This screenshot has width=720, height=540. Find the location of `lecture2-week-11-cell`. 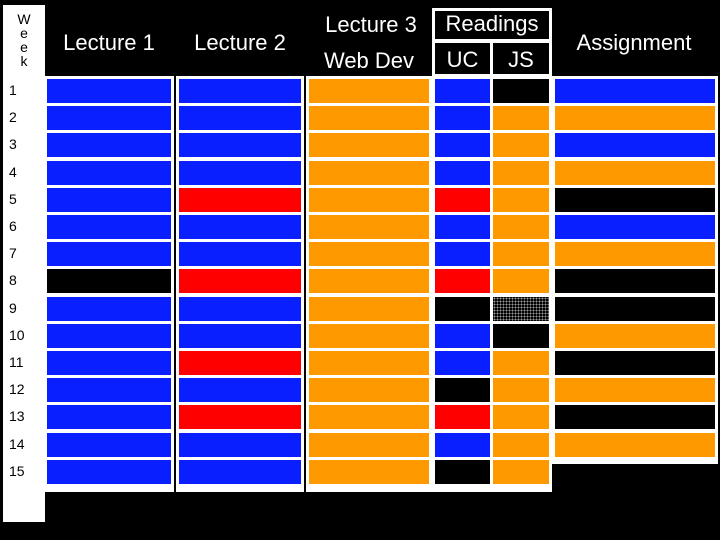

lecture2-week-11-cell is located at coordinates (240, 363).